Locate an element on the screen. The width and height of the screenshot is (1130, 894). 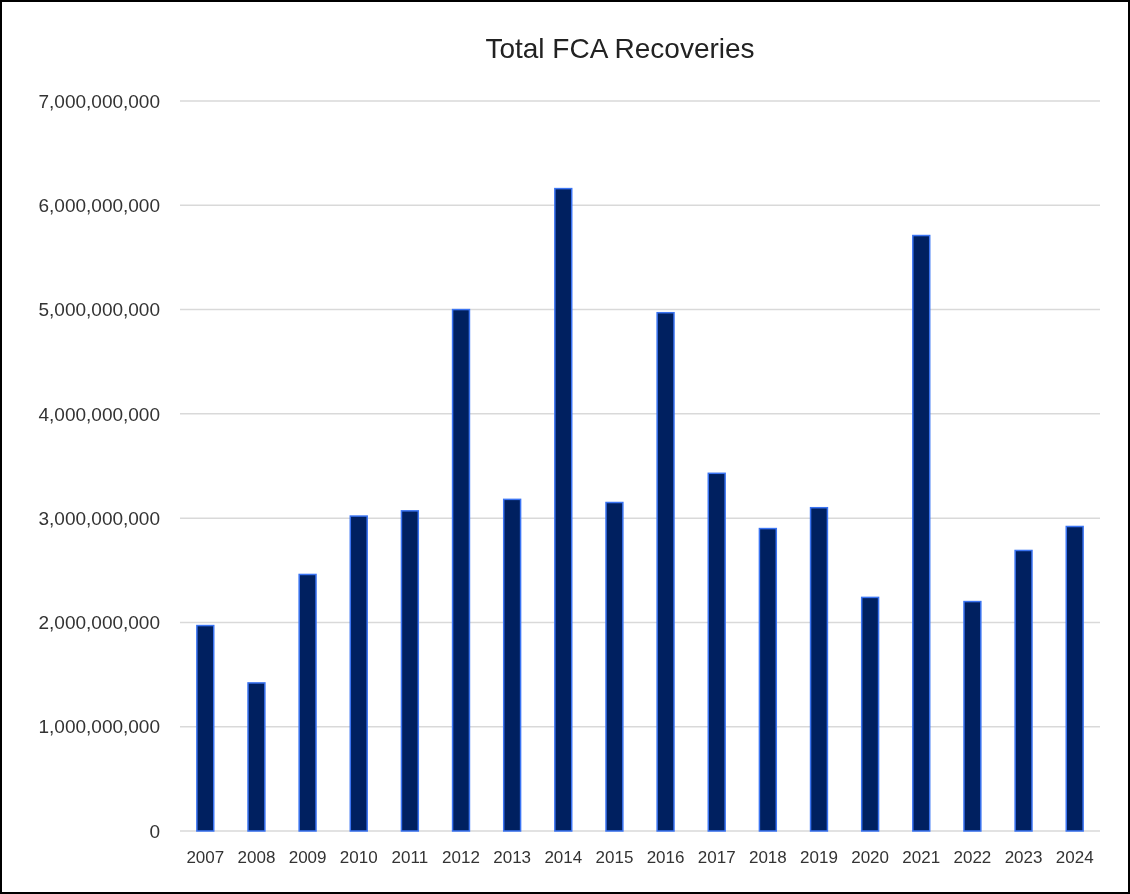
x-tick-label: 2012 is located at coordinates (461, 857).